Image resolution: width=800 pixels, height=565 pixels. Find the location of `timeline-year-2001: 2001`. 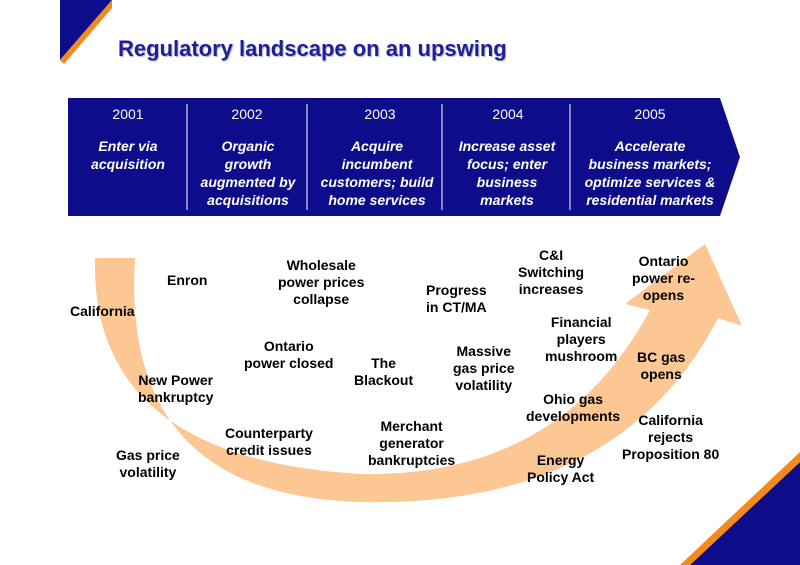

timeline-year-2001: 2001 is located at coordinates (128, 114).